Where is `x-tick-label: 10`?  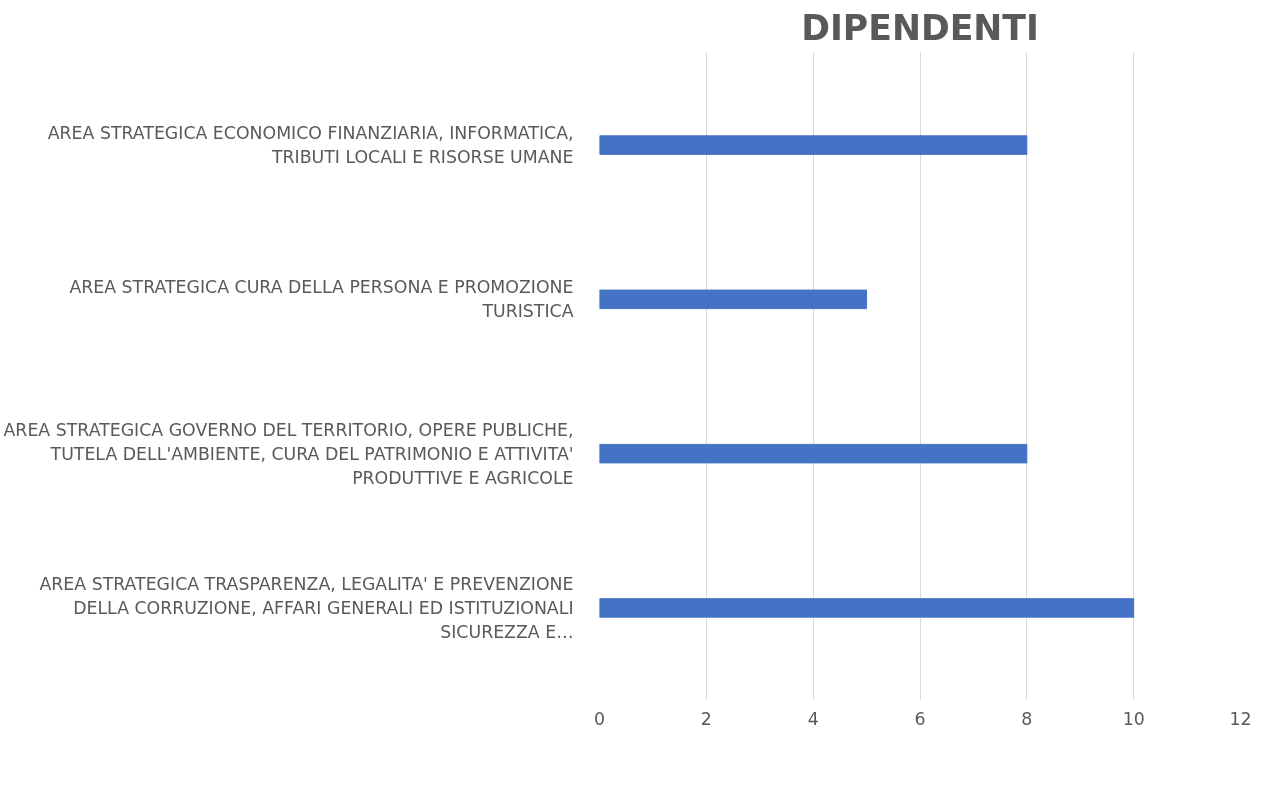 x-tick-label: 10 is located at coordinates (1133, 718).